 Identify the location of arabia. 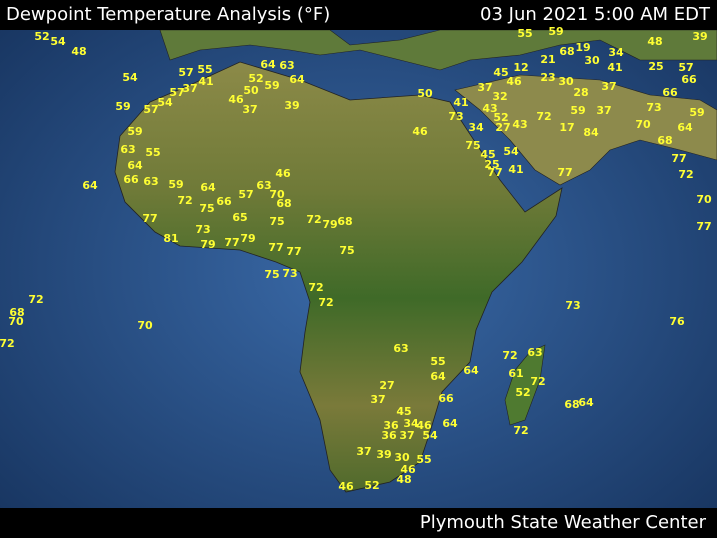
(585, 130).